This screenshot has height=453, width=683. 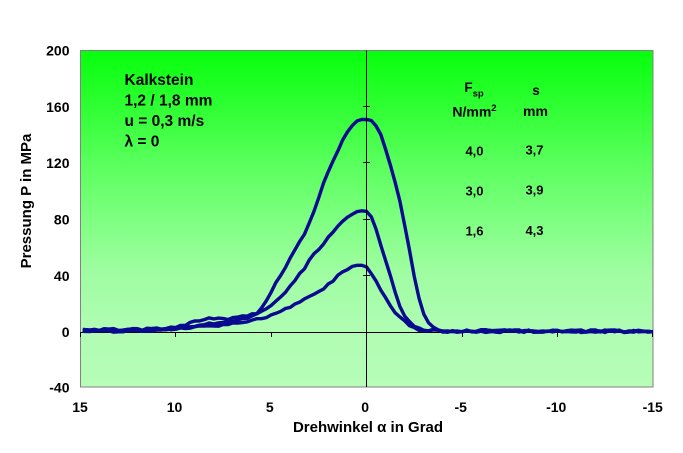 What do you see at coordinates (460, 407) in the screenshot?
I see `svg-text: -5` at bounding box center [460, 407].